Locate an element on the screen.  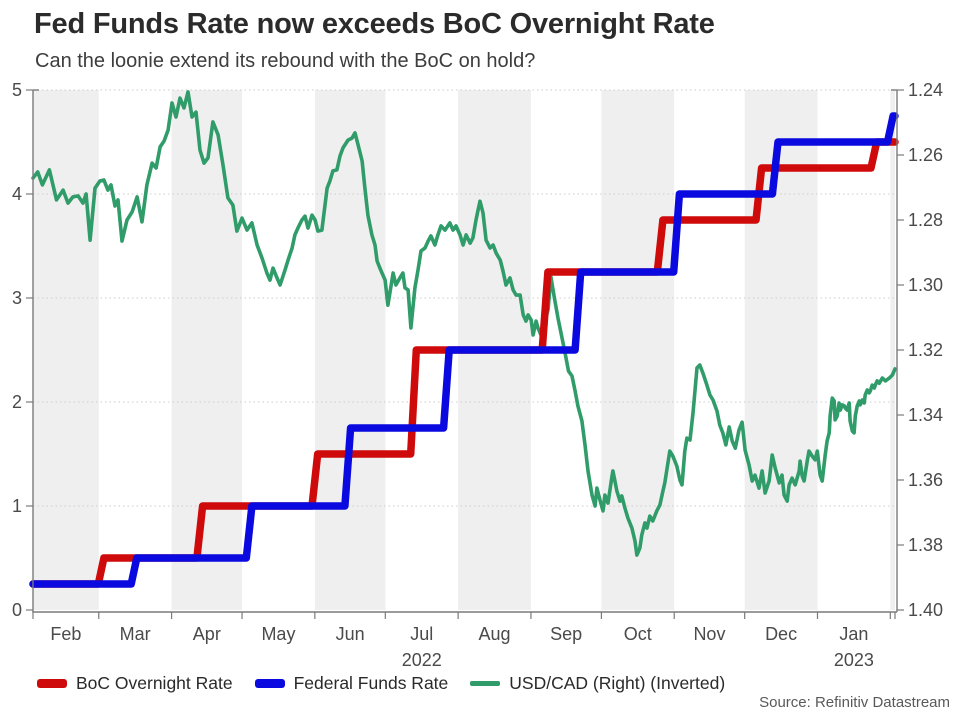
y-left-label: 2 is located at coordinates (17, 402).